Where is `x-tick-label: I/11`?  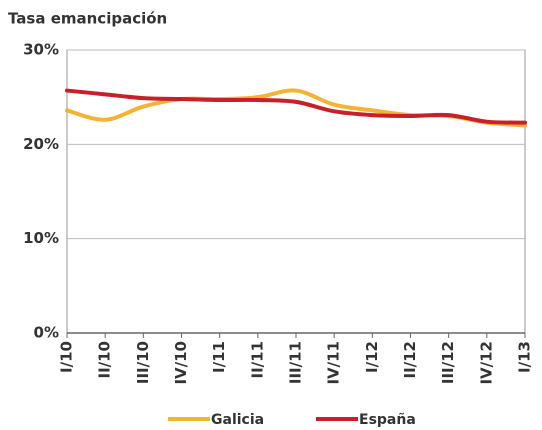
x-tick-label: I/11 is located at coordinates (219, 357).